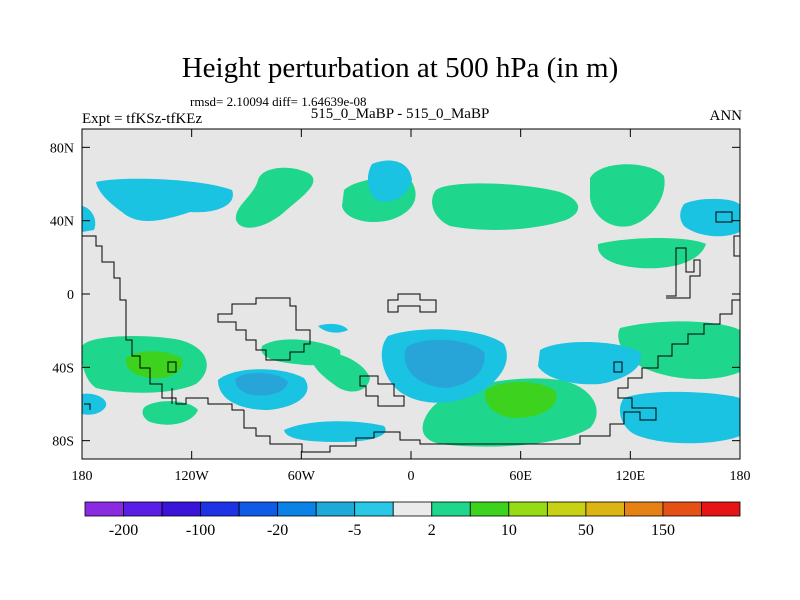 The width and height of the screenshot is (800, 600). I want to click on colorbar-label: -100, so click(200, 530).